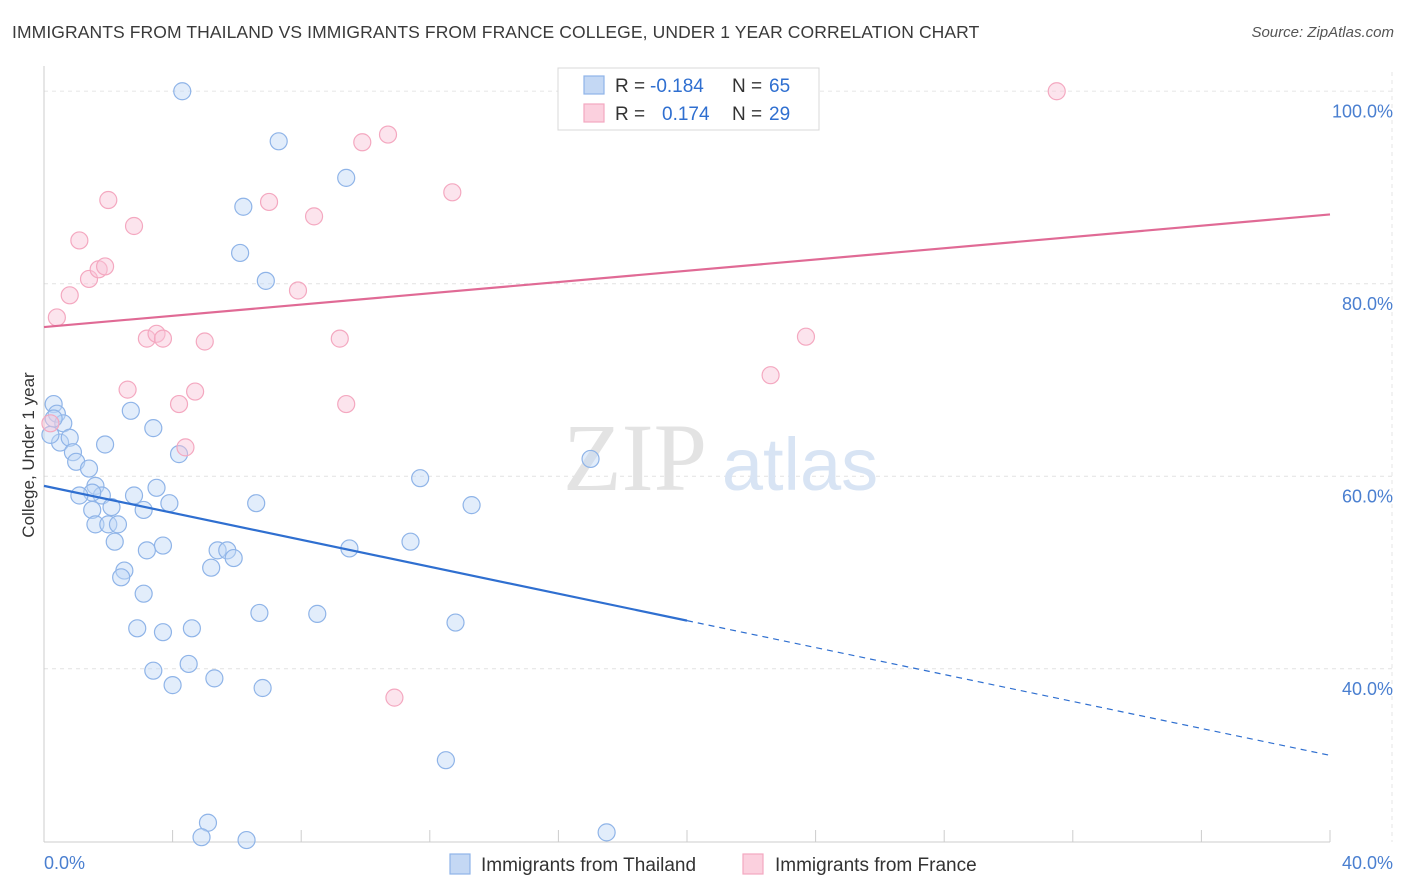  I want to click on bottom-legend-swatch-thailand, so click(460, 864).